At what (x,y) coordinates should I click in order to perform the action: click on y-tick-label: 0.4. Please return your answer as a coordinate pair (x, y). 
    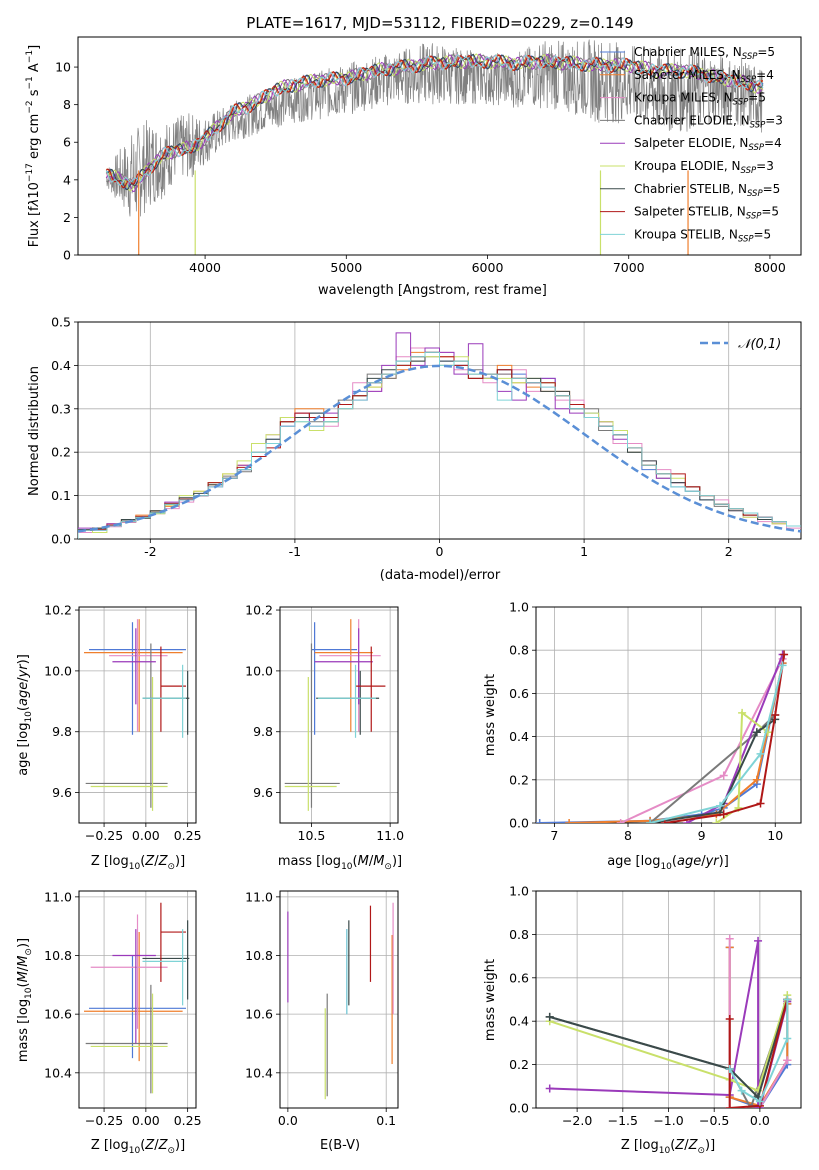
    Looking at the image, I should click on (519, 1021).